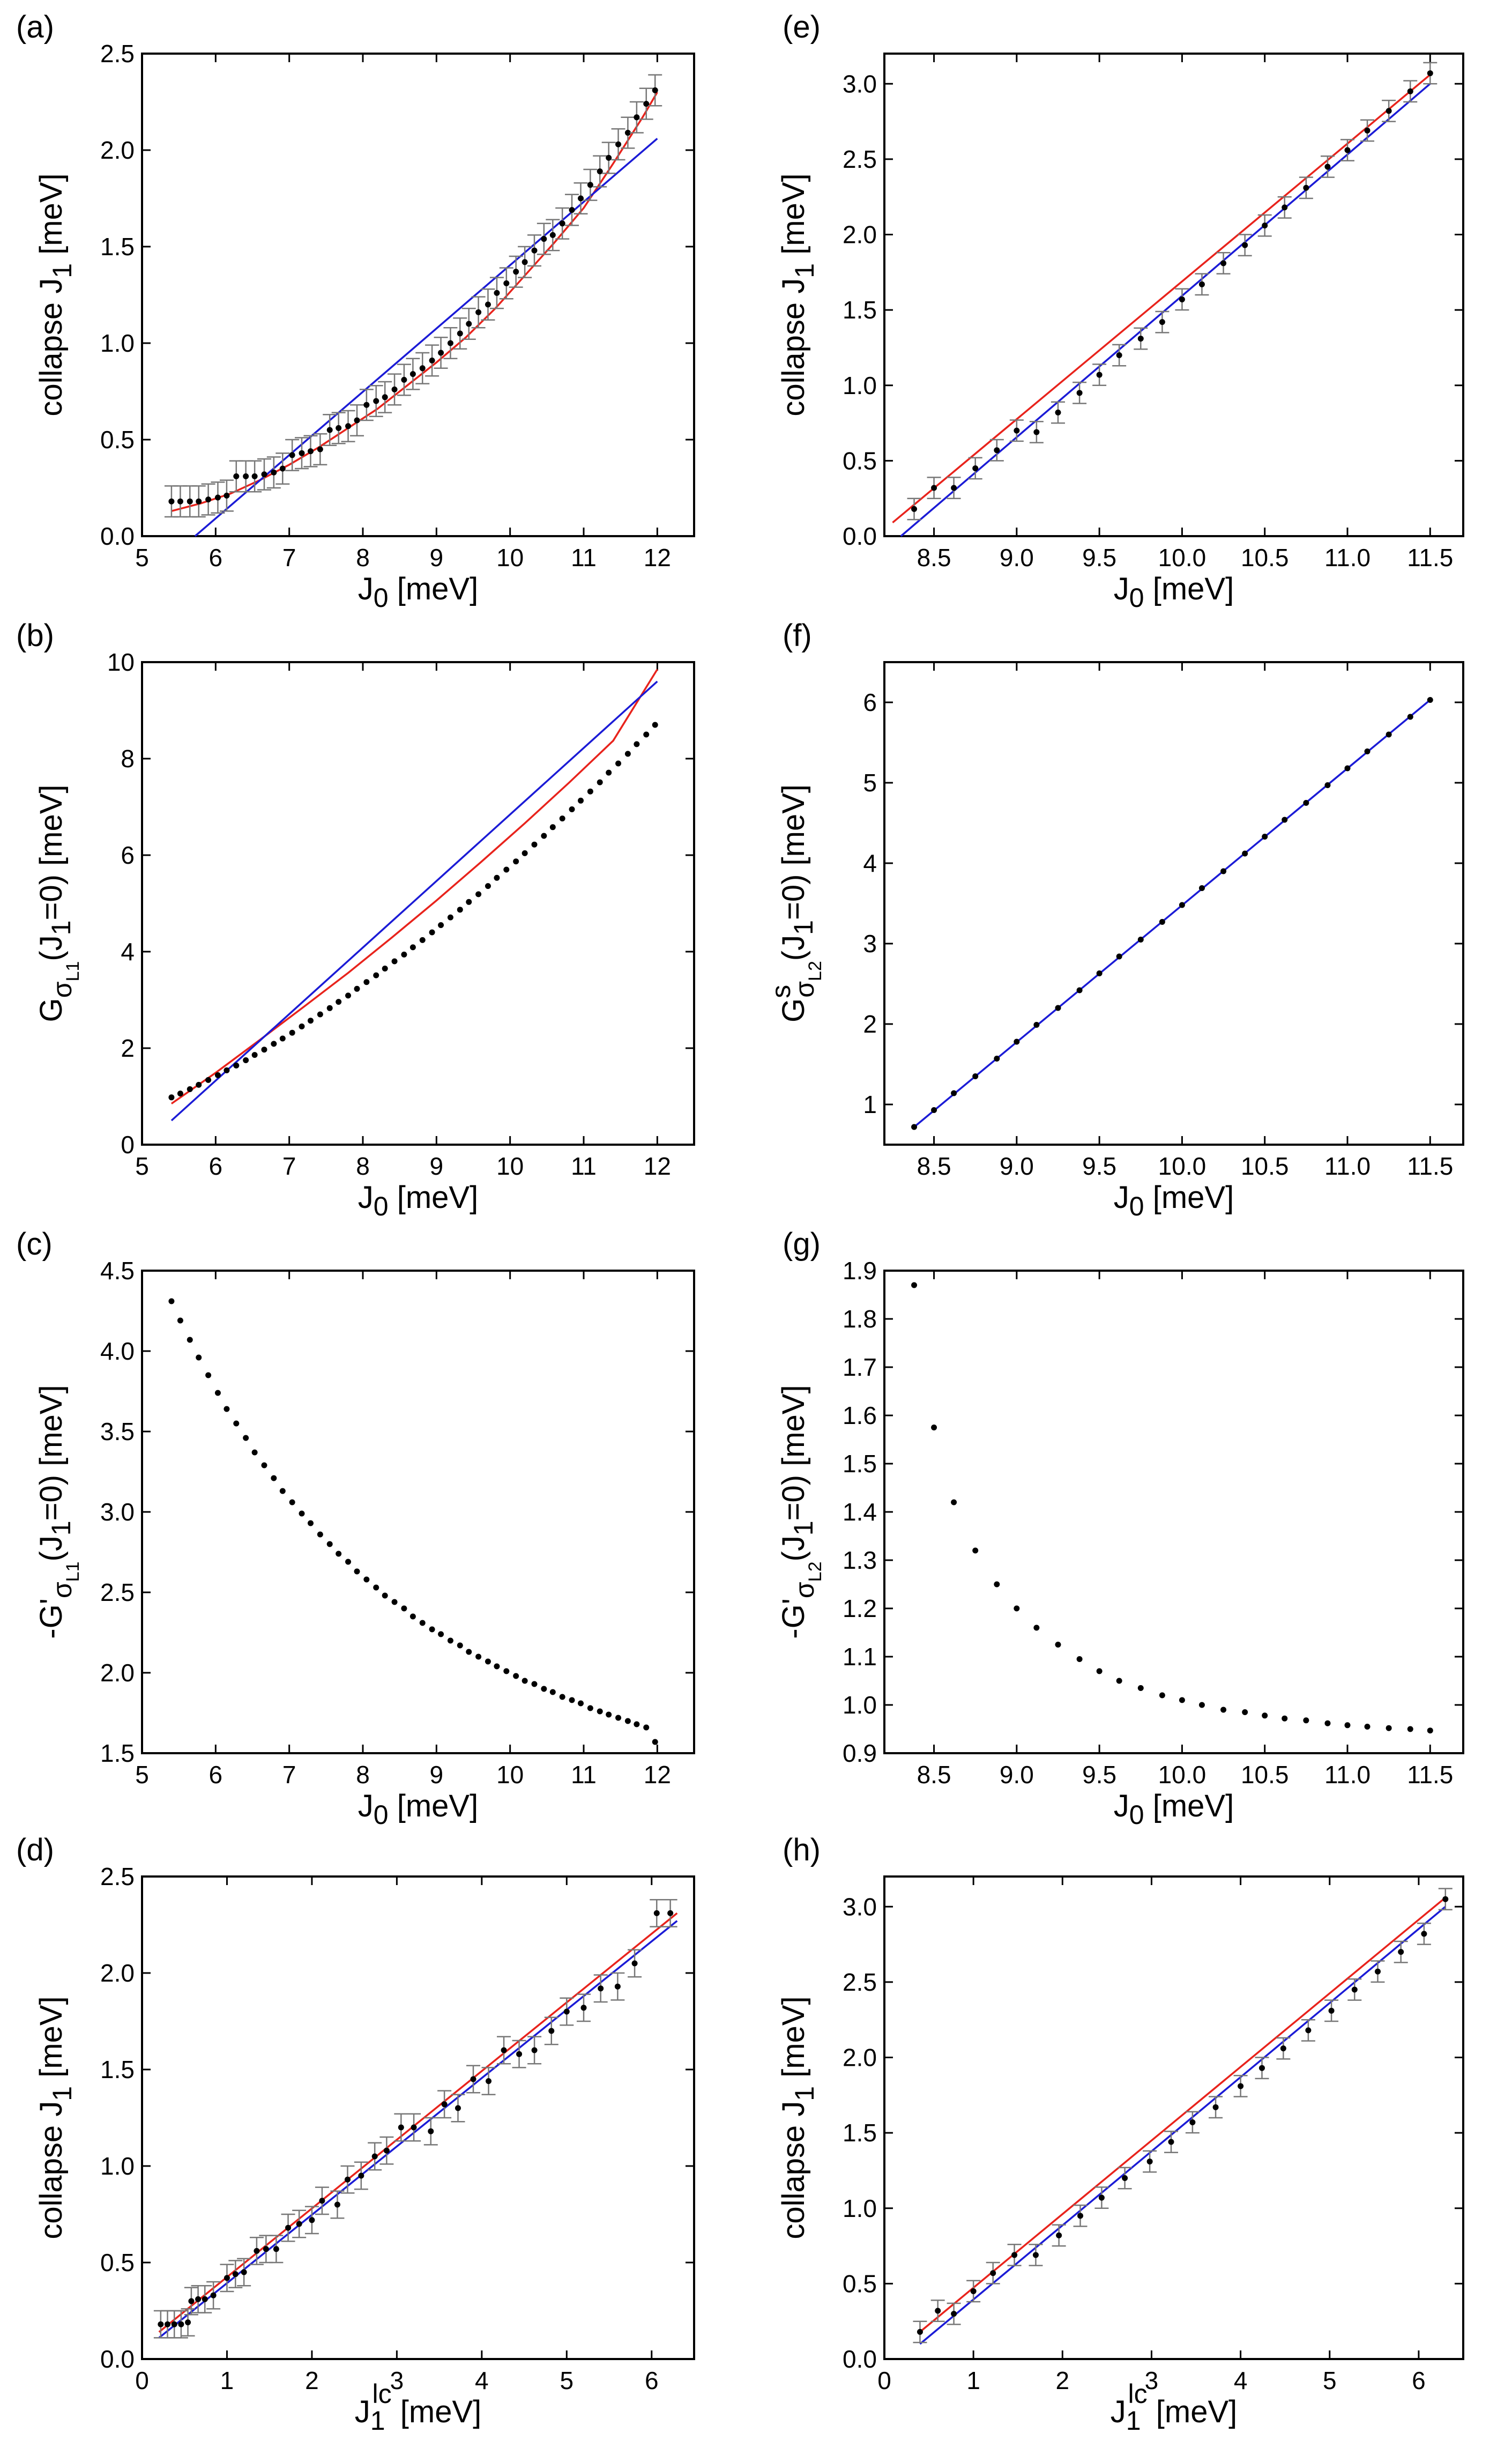 The height and width of the screenshot is (2455, 1512). I want to click on y-tick-label: 1.7, so click(860, 1367).